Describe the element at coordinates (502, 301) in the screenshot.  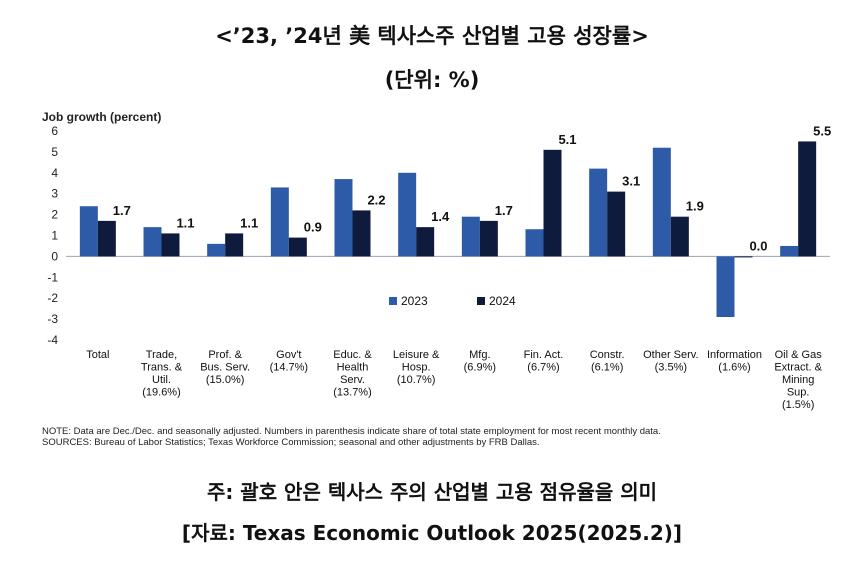
I see `legend-label-2024: 2024` at that location.